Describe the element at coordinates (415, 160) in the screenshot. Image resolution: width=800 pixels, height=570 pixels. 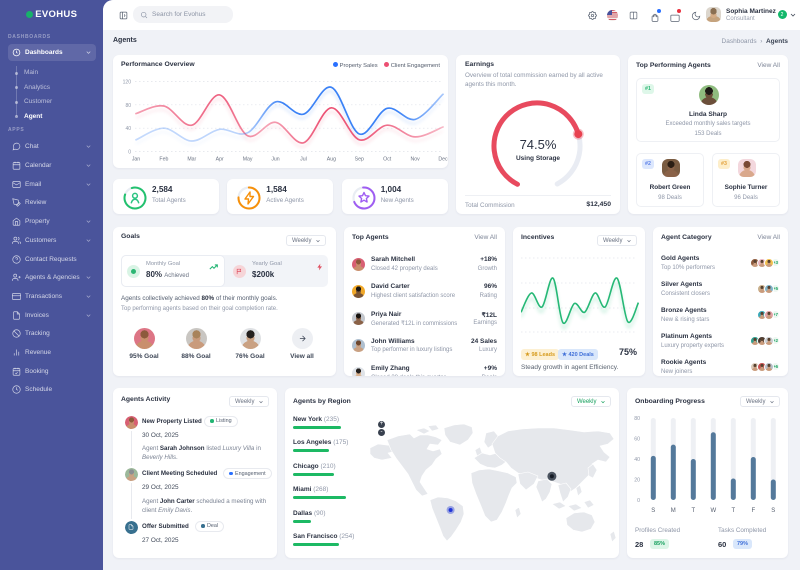
I see `svg-text: Nov` at that location.